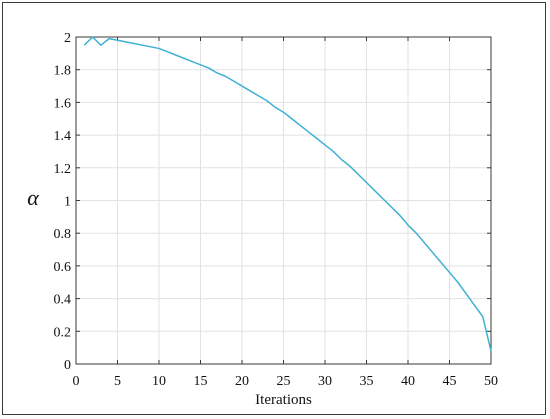 Image resolution: width=550 pixels, height=419 pixels. I want to click on y-tick-label: 0.4, so click(63, 300).